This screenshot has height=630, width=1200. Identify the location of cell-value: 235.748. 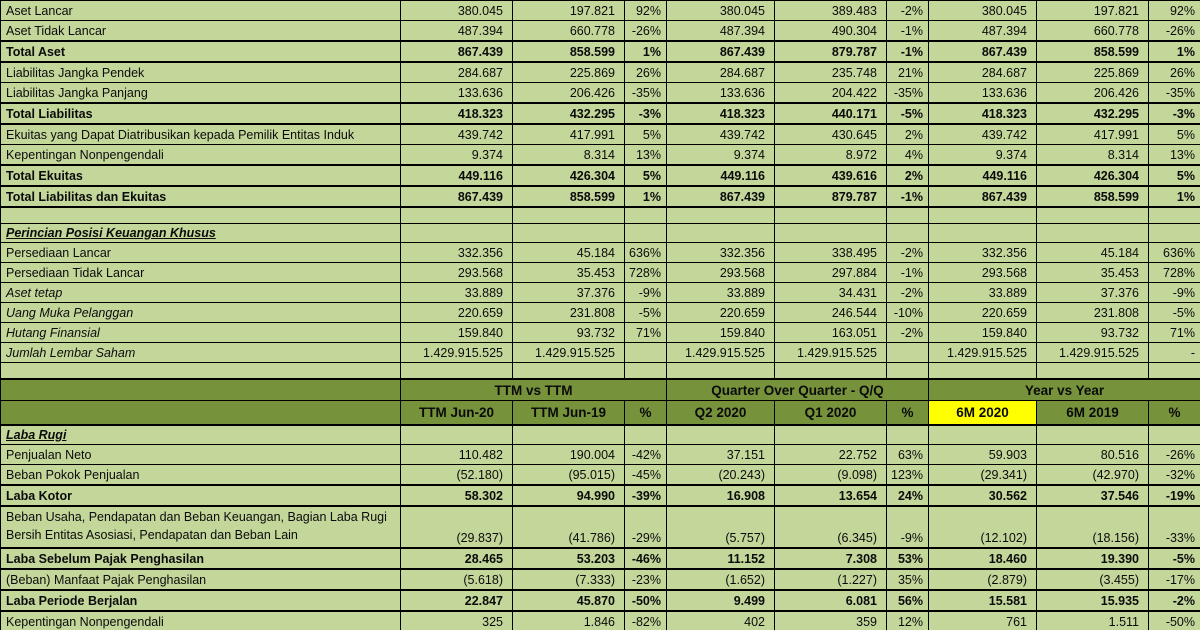
(830, 72).